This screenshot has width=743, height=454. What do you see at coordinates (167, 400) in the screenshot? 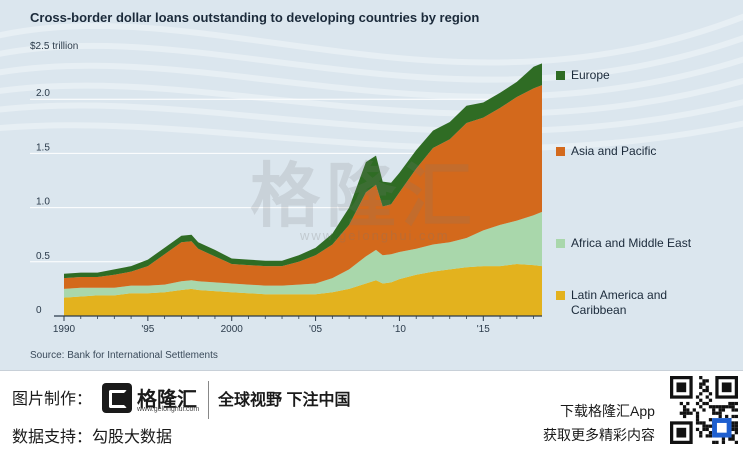
I see `brand-name: 格隆汇` at bounding box center [167, 400].